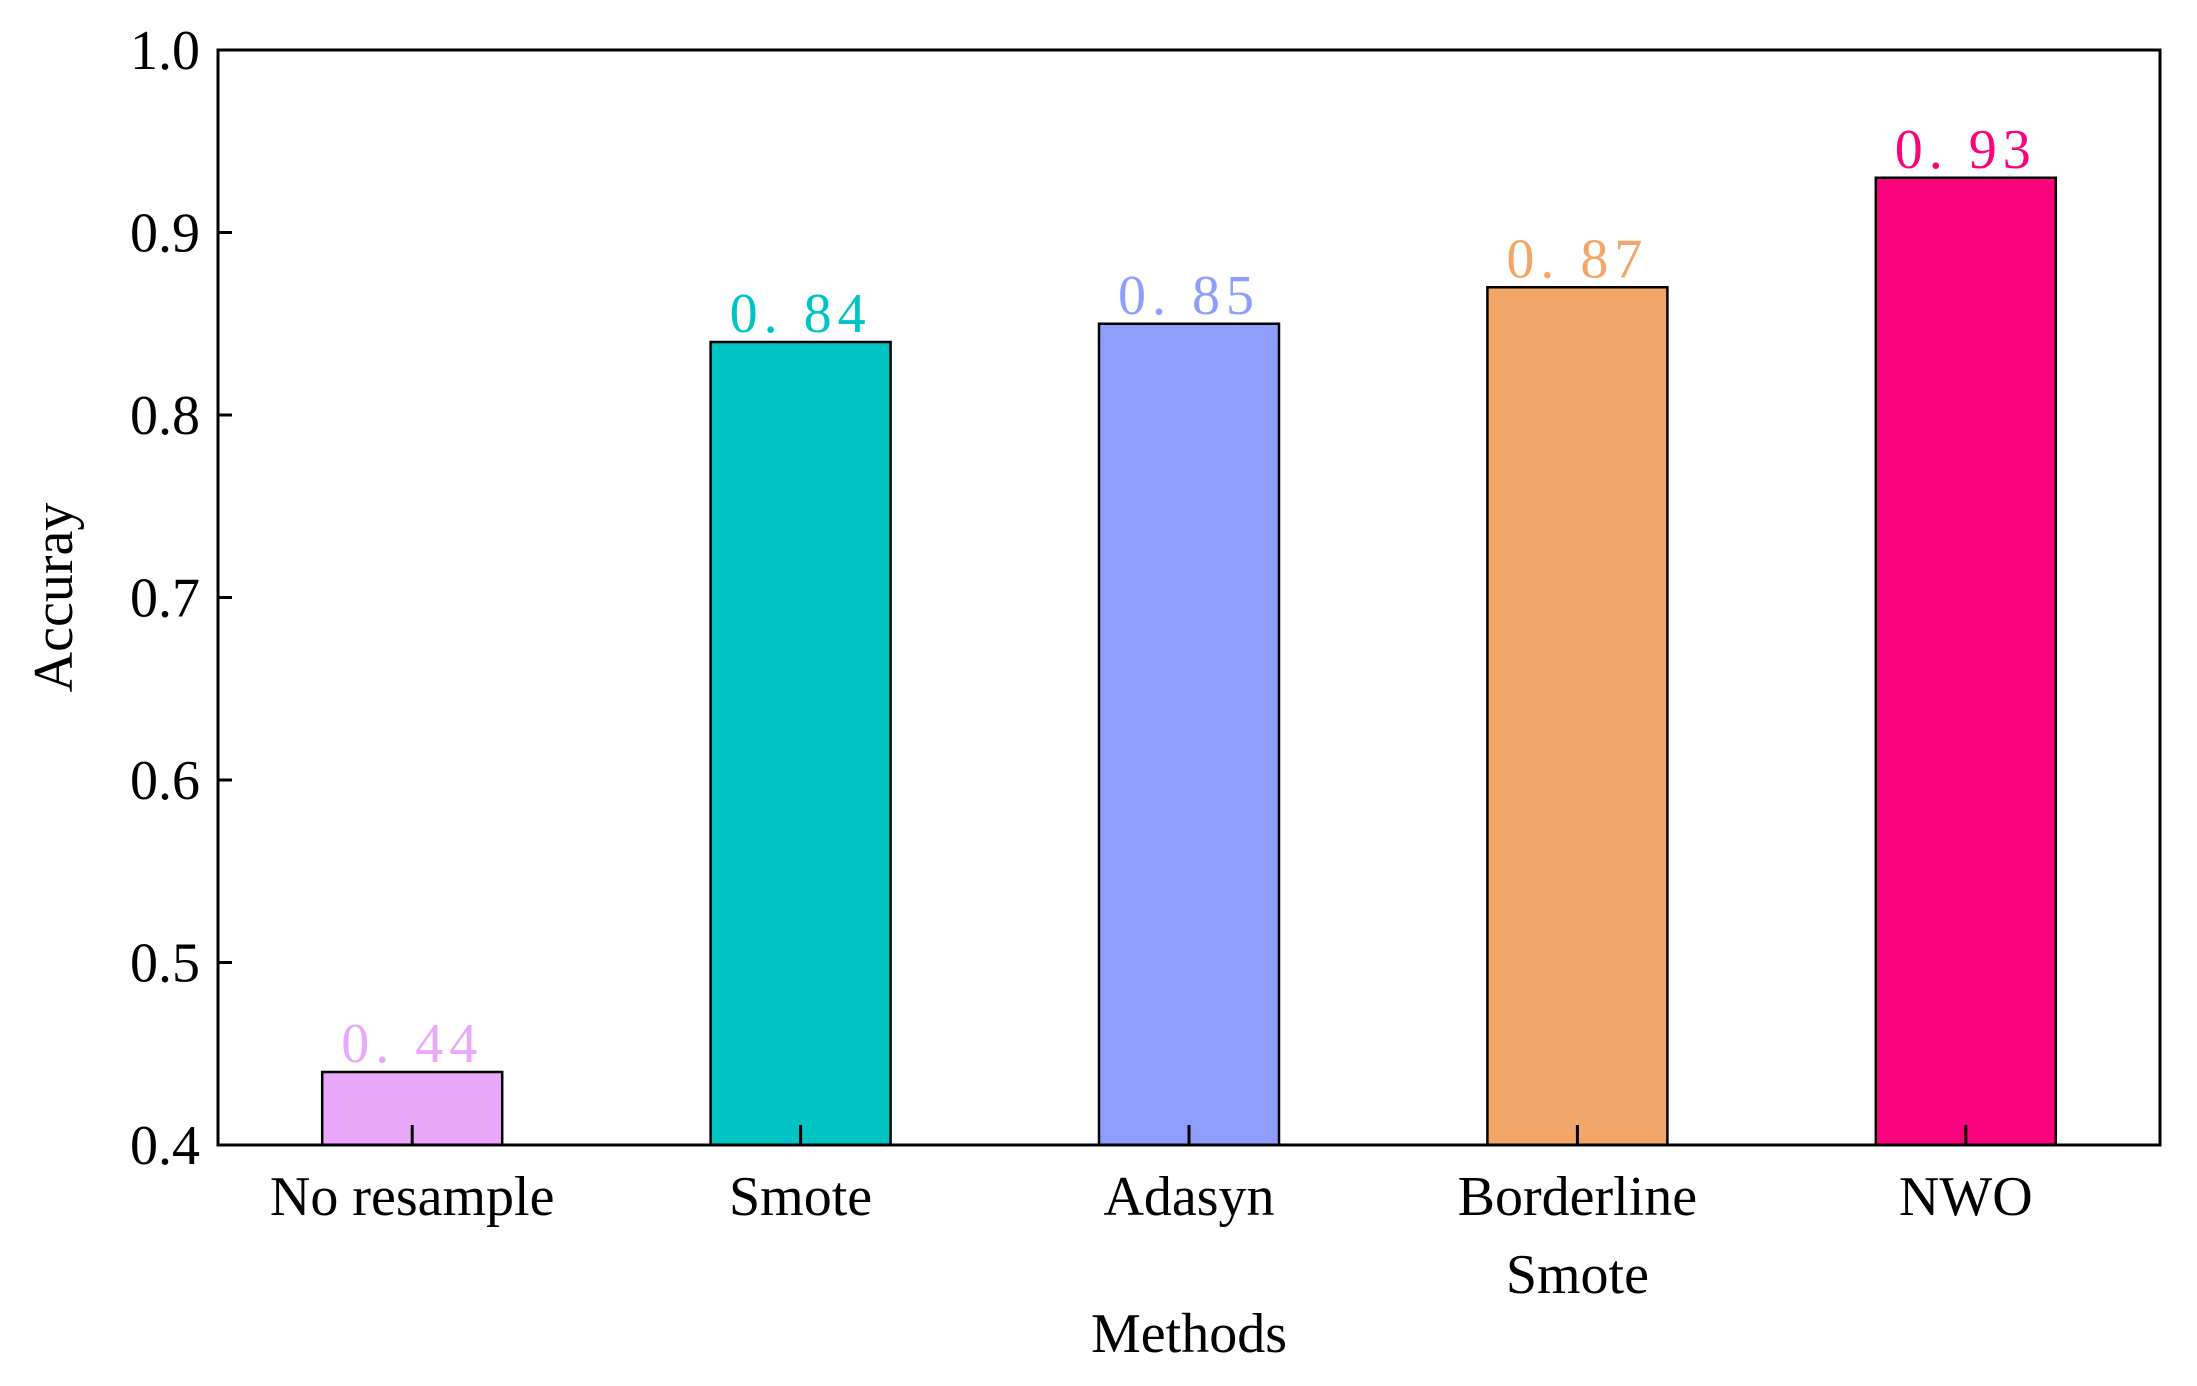 The image size is (2197, 1386). What do you see at coordinates (1966, 1197) in the screenshot?
I see `x-tick-label: NWO` at bounding box center [1966, 1197].